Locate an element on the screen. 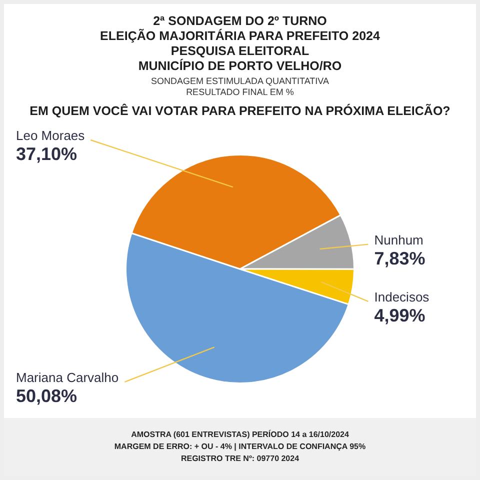 The image size is (480, 480). data-label: 4,99% is located at coordinates (400, 315).